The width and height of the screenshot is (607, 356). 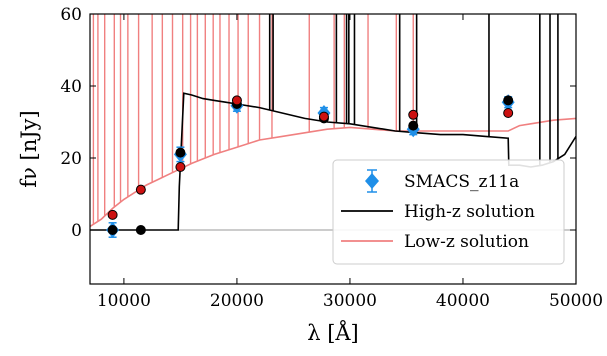 What do you see at coordinates (76, 231) in the screenshot?
I see `y-tick-label: 0` at bounding box center [76, 231].